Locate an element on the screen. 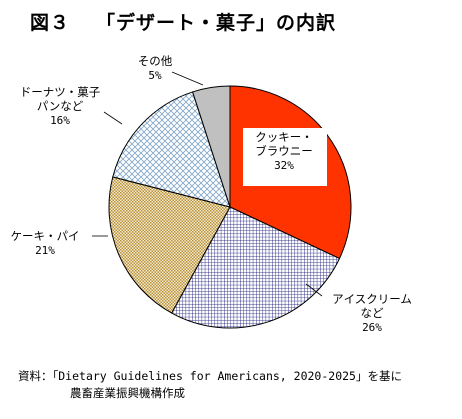  leader-line-other is located at coordinates (187, 78).